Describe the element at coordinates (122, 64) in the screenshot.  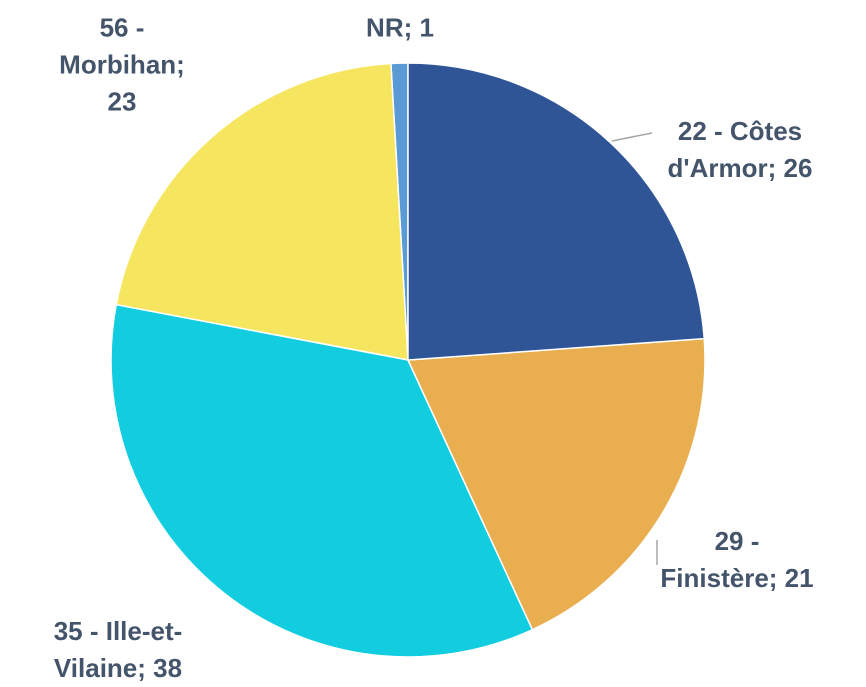
I see `data-label: 56 - Morbihan; 23` at that location.